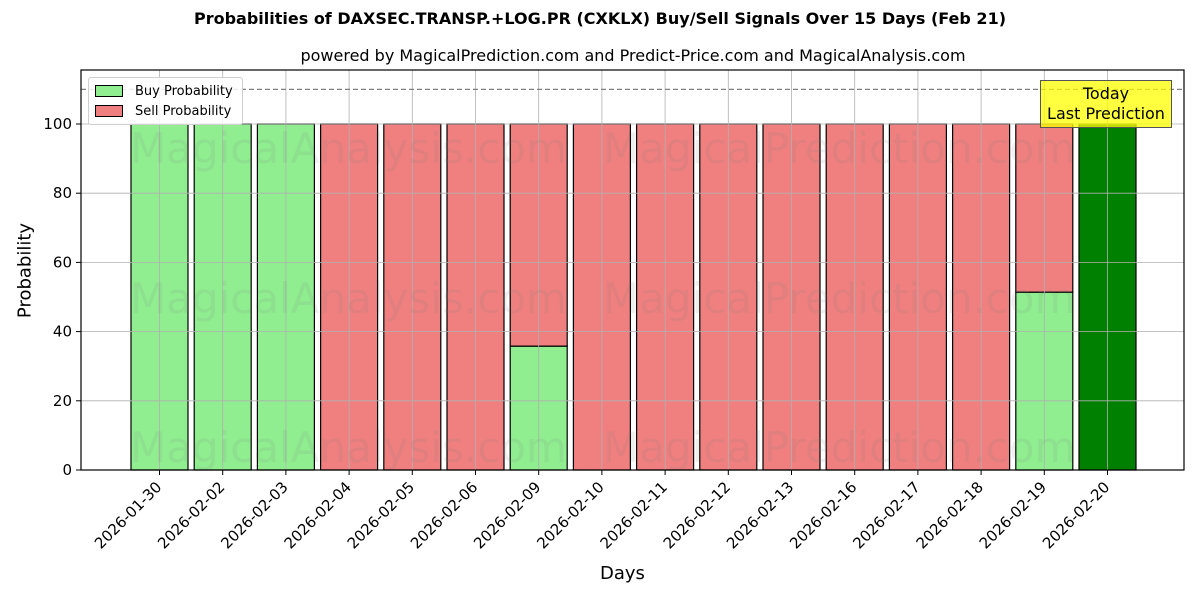 Image resolution: width=1200 pixels, height=600 pixels. I want to click on x-tick-label: 2026-02-04, so click(318, 515).